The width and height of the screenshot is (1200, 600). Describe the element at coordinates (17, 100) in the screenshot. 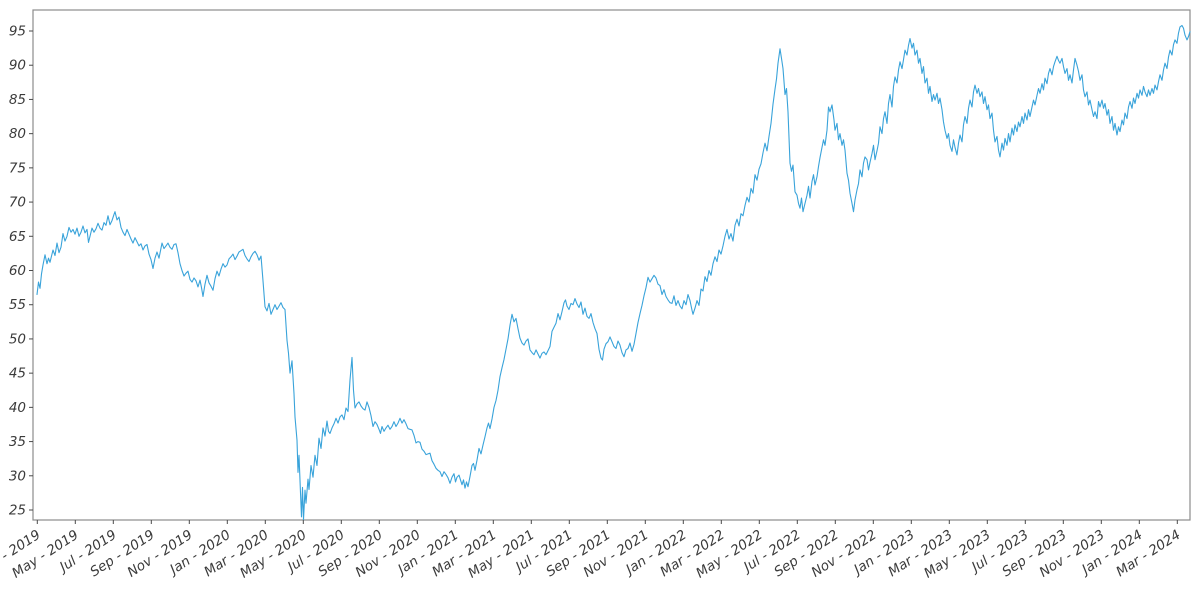

I see `y-tick-label: 85` at that location.